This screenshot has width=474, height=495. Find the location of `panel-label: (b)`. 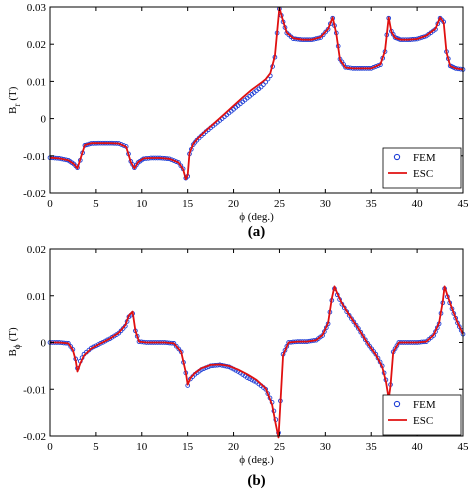

panel-label: (b) is located at coordinates (256, 481).